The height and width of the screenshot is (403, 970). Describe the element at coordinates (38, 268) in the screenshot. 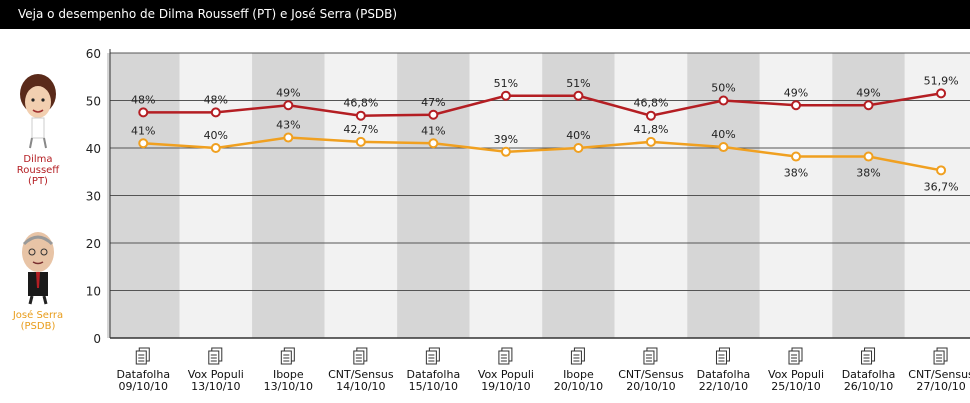

I see `jose-serra-caricature-icon` at that location.